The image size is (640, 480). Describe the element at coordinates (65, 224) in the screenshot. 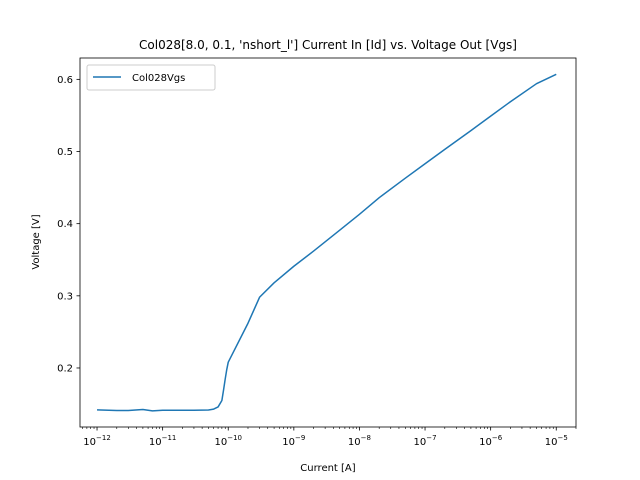

I see `y-tick-label: 0.4` at that location.